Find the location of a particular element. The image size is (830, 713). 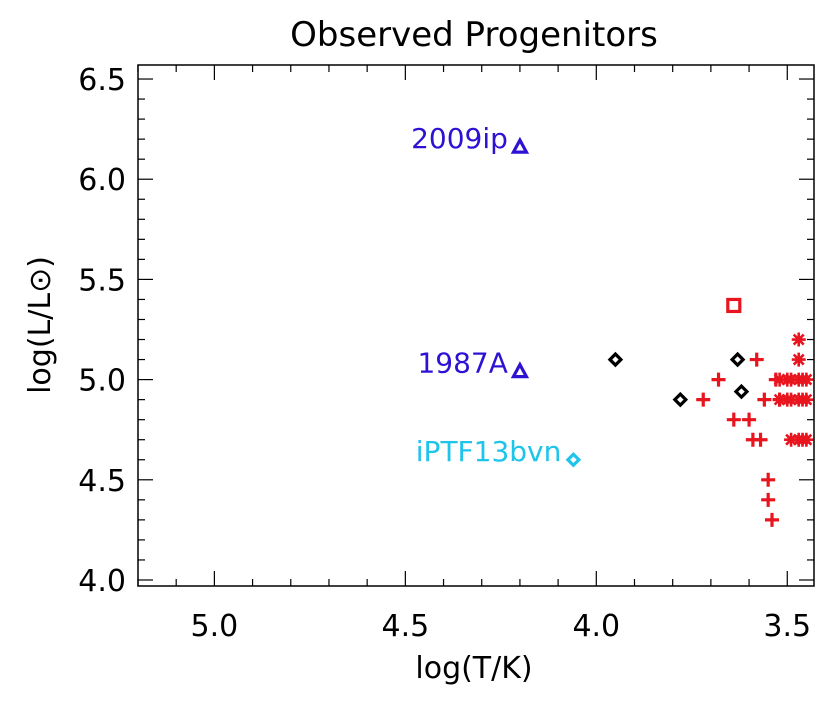

y-tick-label: 5.0 is located at coordinates (102, 381).